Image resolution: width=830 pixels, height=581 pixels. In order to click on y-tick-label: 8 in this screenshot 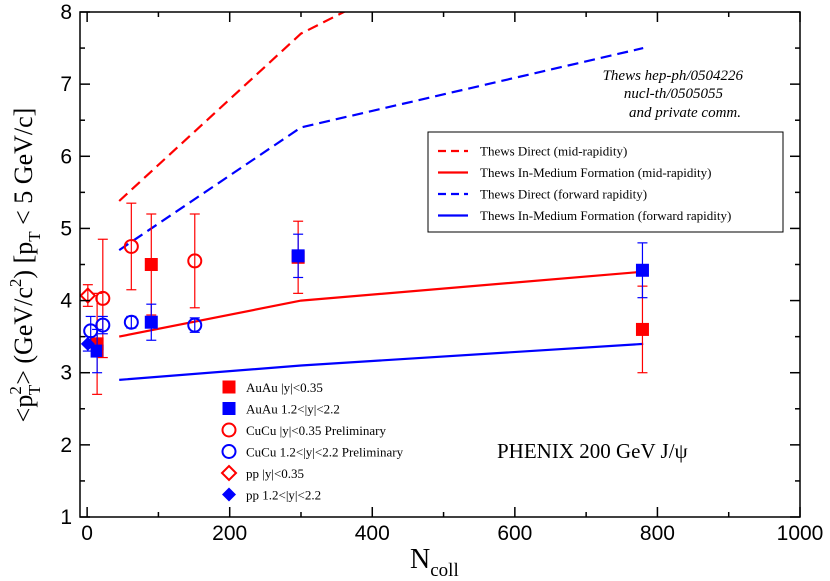, I will do `click(66, 12)`.